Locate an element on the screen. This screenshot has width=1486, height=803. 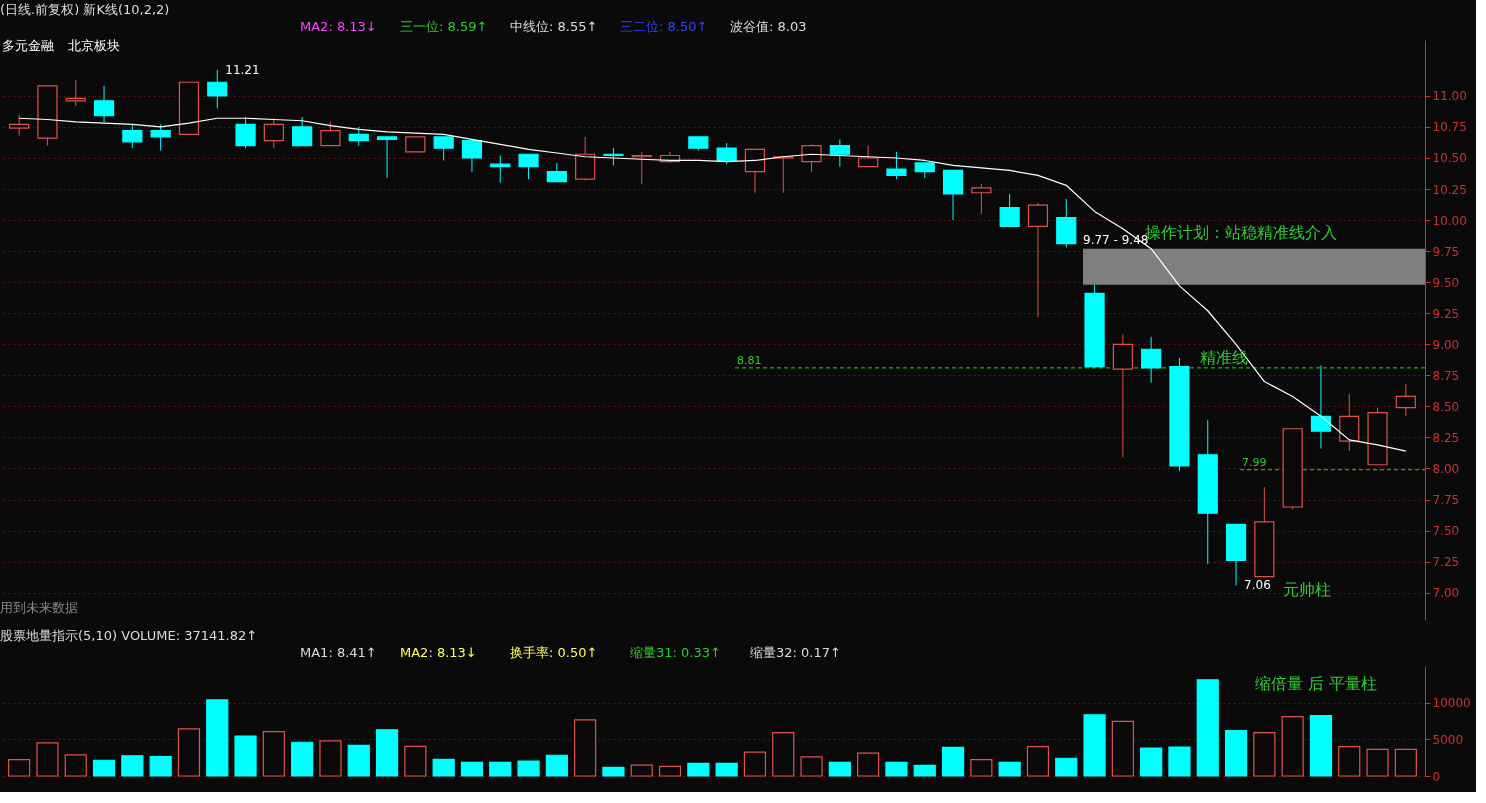
y-tick-label: 8.75 is located at coordinates (1446, 375).